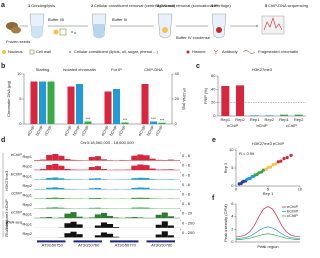 The image size is (320, 258). What do you see at coordinates (177, 73) in the screenshot?
I see `y2-tick-label: 40` at bounding box center [177, 73].